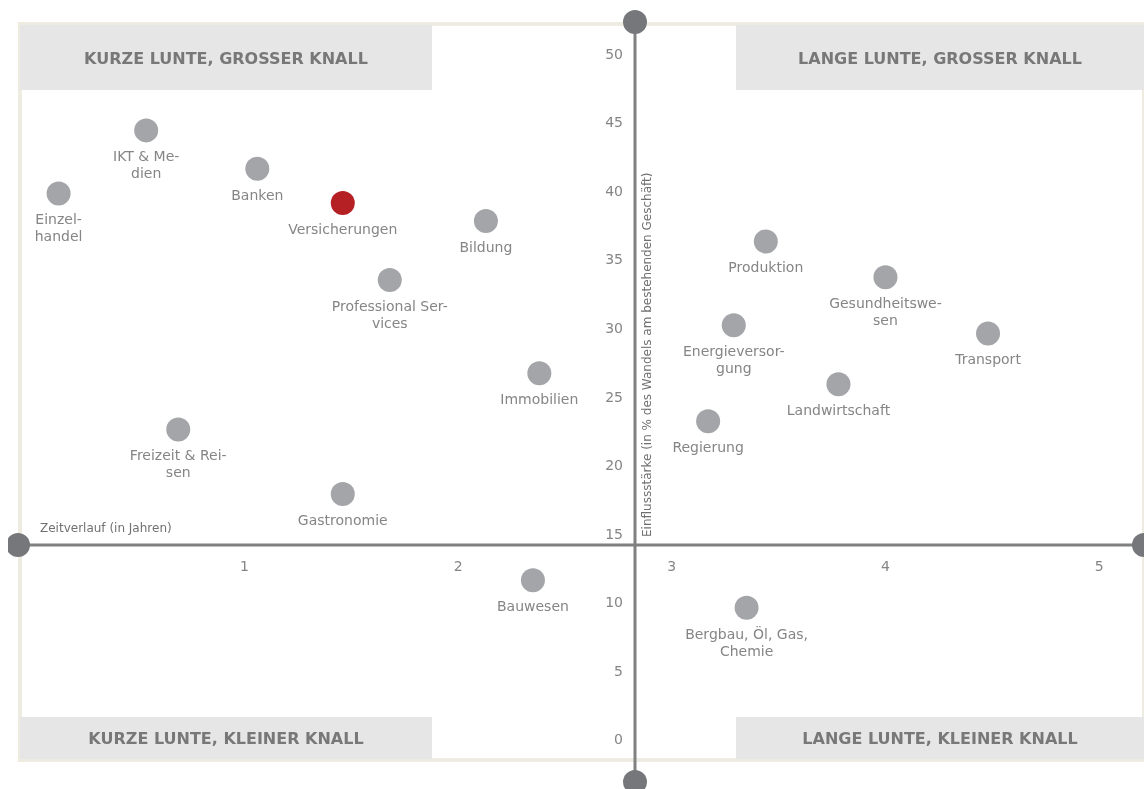 This screenshot has width=1144, height=789. What do you see at coordinates (614, 465) in the screenshot?
I see `y-tick-label: 20` at bounding box center [614, 465].